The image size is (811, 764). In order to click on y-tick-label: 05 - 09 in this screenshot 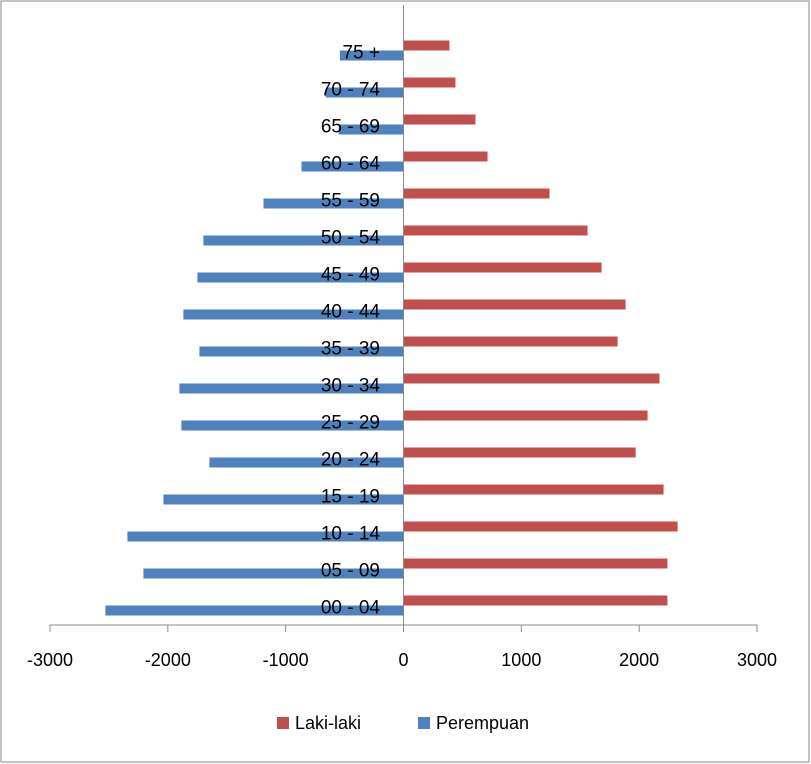, I will do `click(350, 571)`.